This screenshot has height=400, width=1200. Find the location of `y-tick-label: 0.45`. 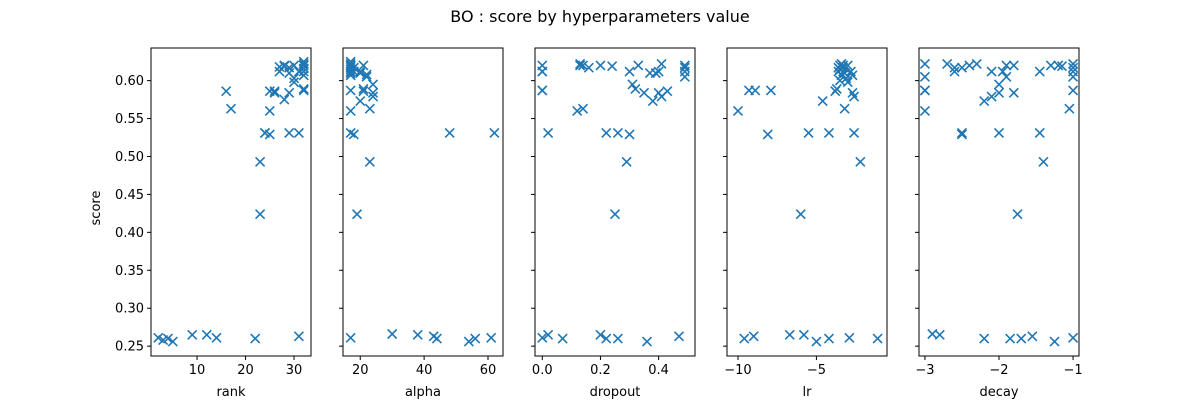

y-tick-label: 0.45 is located at coordinates (129, 195).